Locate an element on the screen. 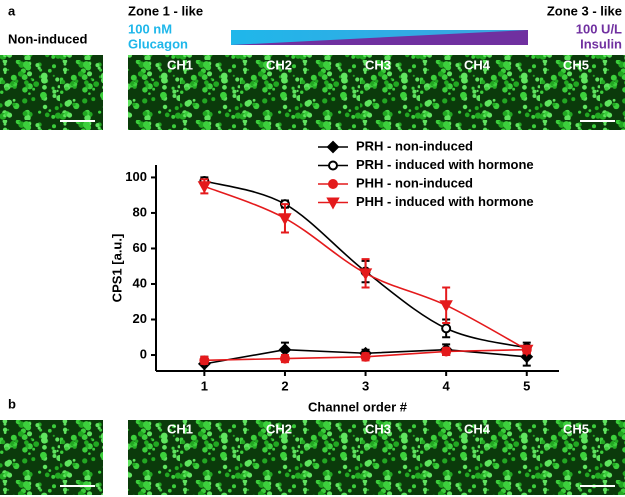  legend-label: PHH - induced with hormone is located at coordinates (445, 201).